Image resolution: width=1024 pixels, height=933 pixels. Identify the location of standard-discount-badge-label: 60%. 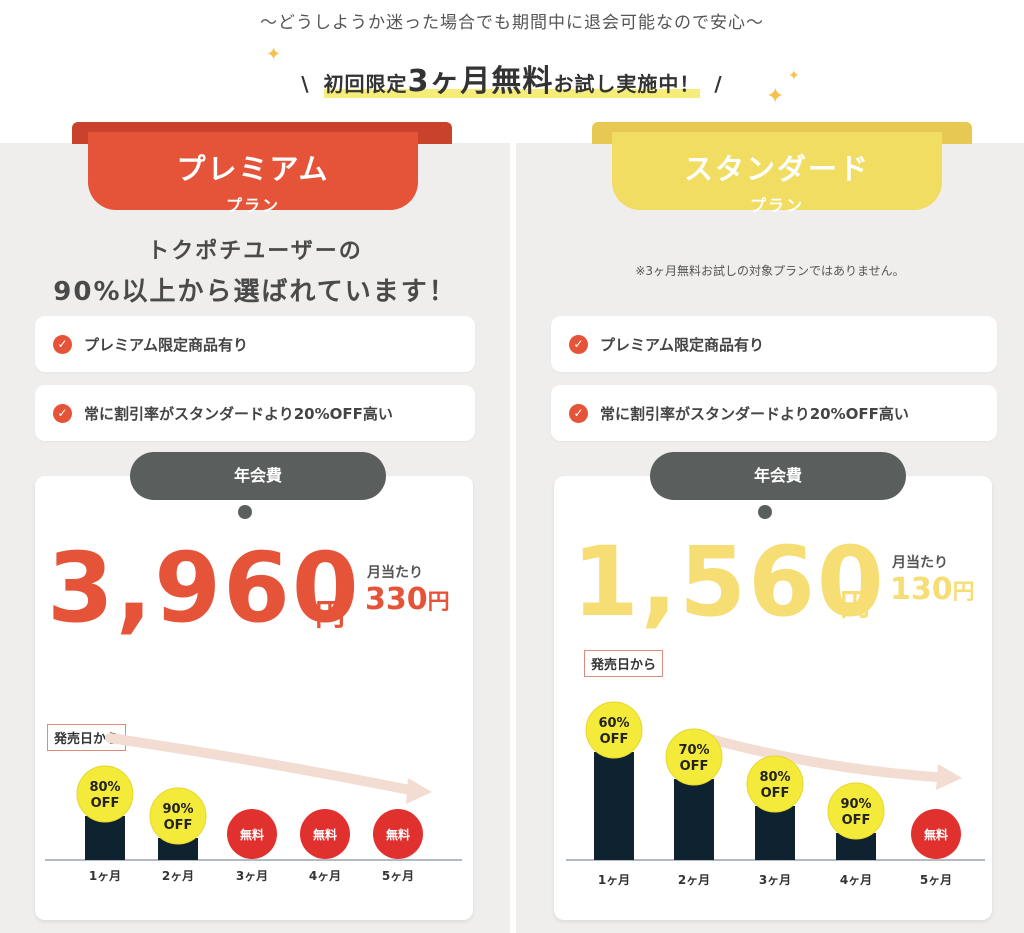
(613, 723).